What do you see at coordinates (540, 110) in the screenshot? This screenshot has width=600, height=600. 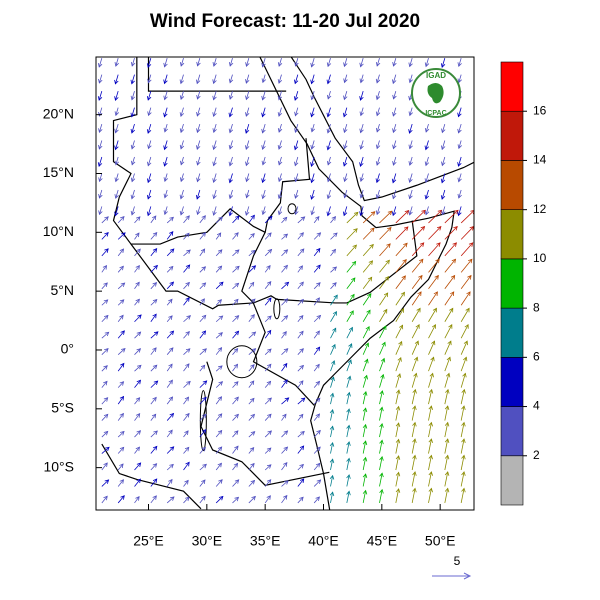 I see `colorbar-tick-label: 16` at bounding box center [540, 110].